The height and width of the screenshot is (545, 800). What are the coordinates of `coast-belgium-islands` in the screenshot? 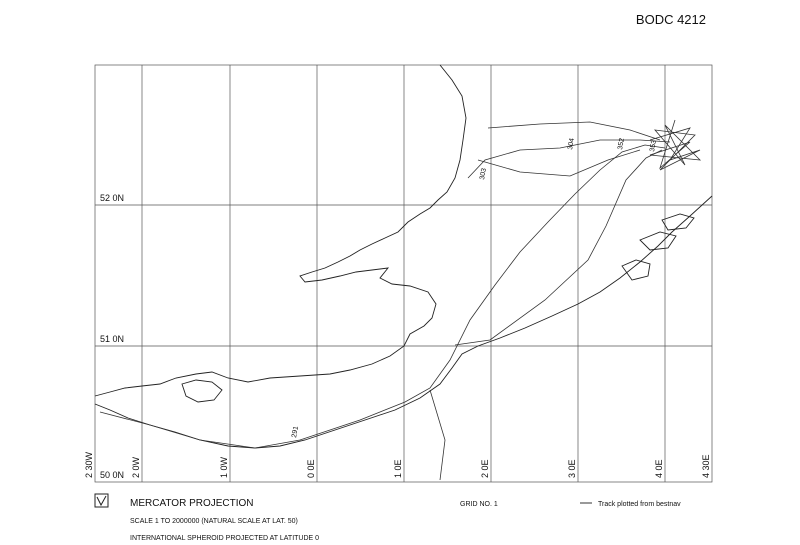 It's located at (658, 247).